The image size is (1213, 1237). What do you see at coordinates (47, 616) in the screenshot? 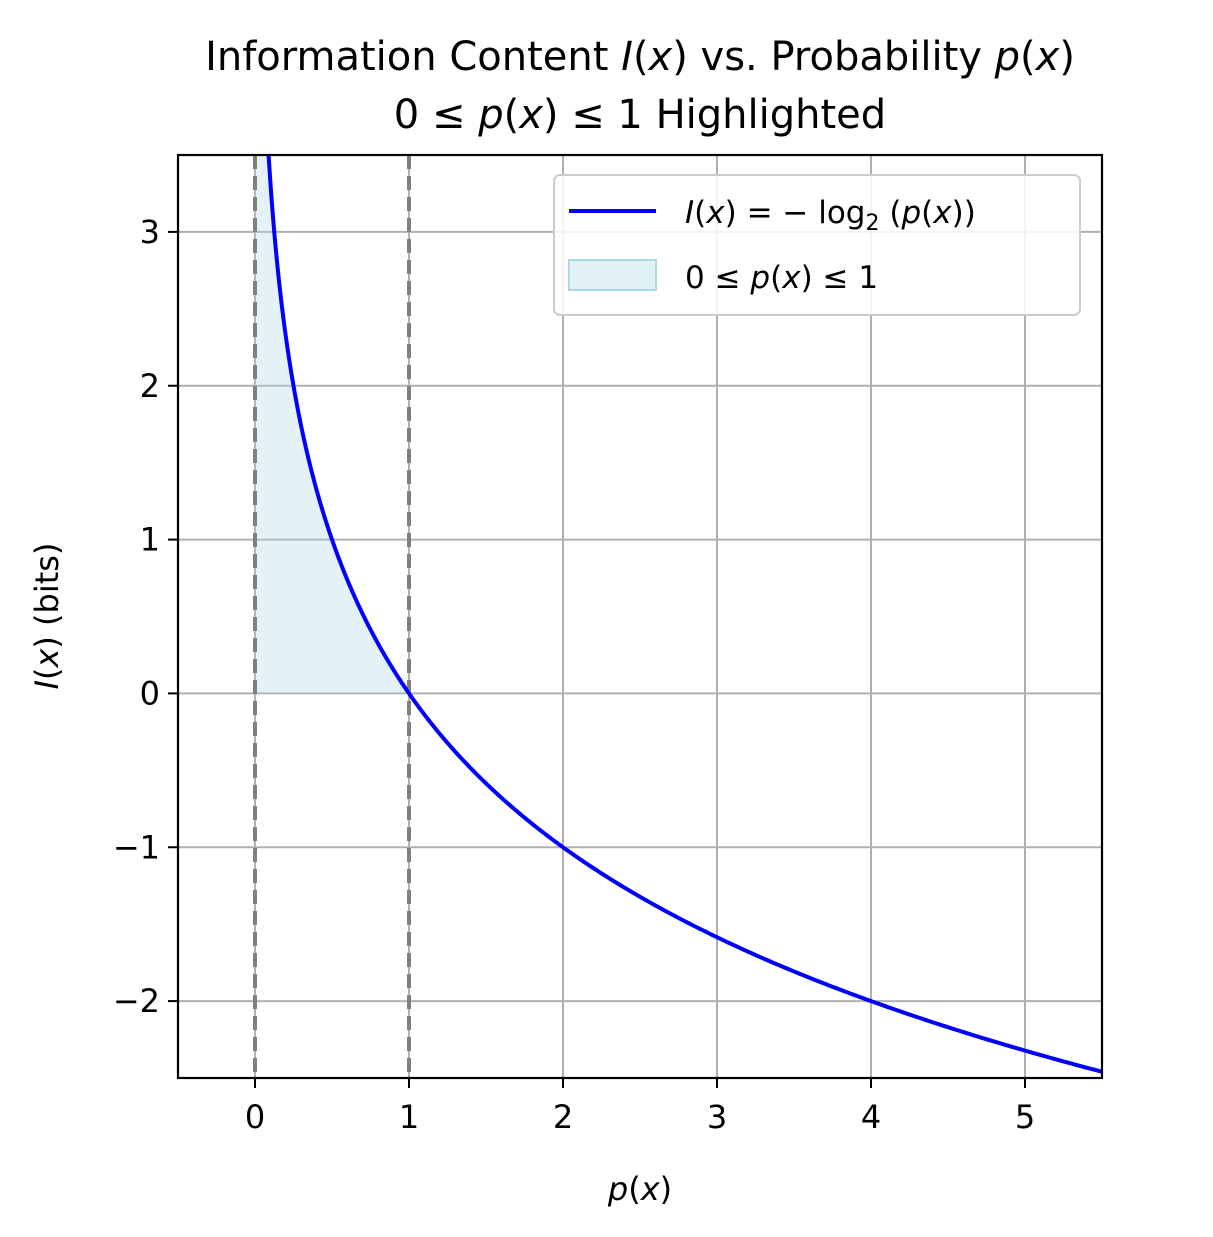
I see `y-axis-label: I(x) (bits)` at bounding box center [47, 616].